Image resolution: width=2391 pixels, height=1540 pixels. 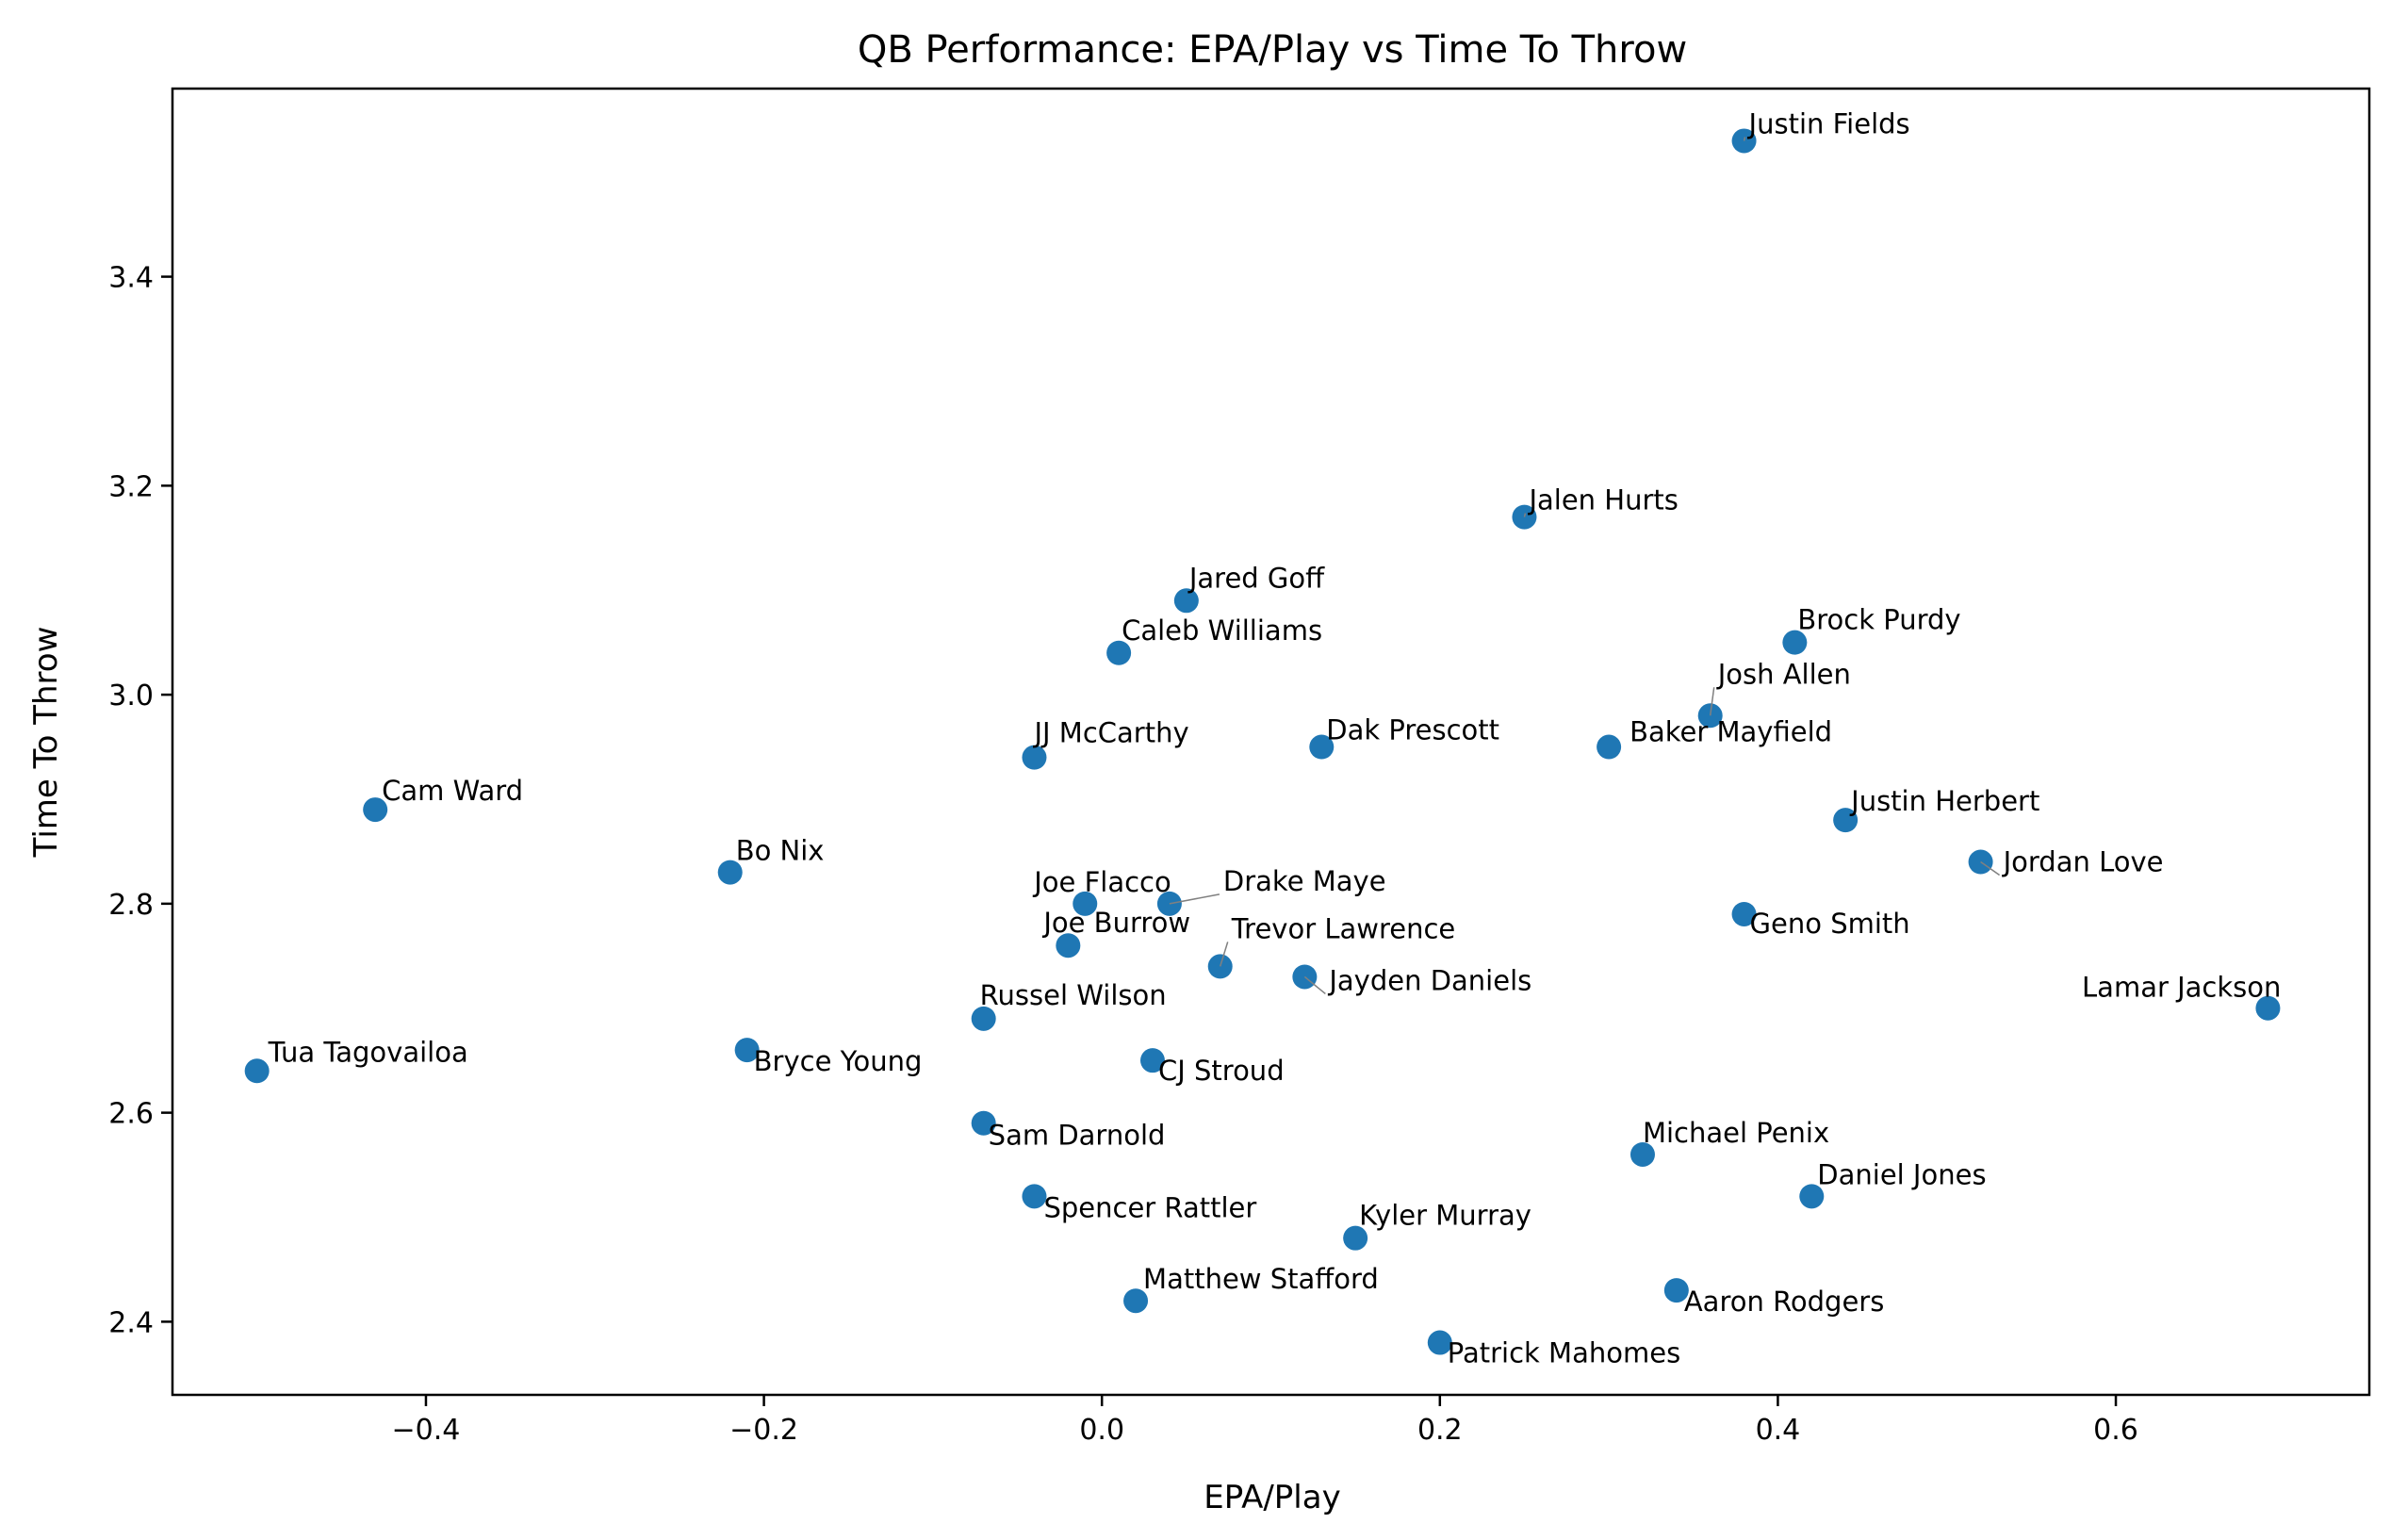 I want to click on data-point-label: Kyler Murray, so click(x=1445, y=1216).